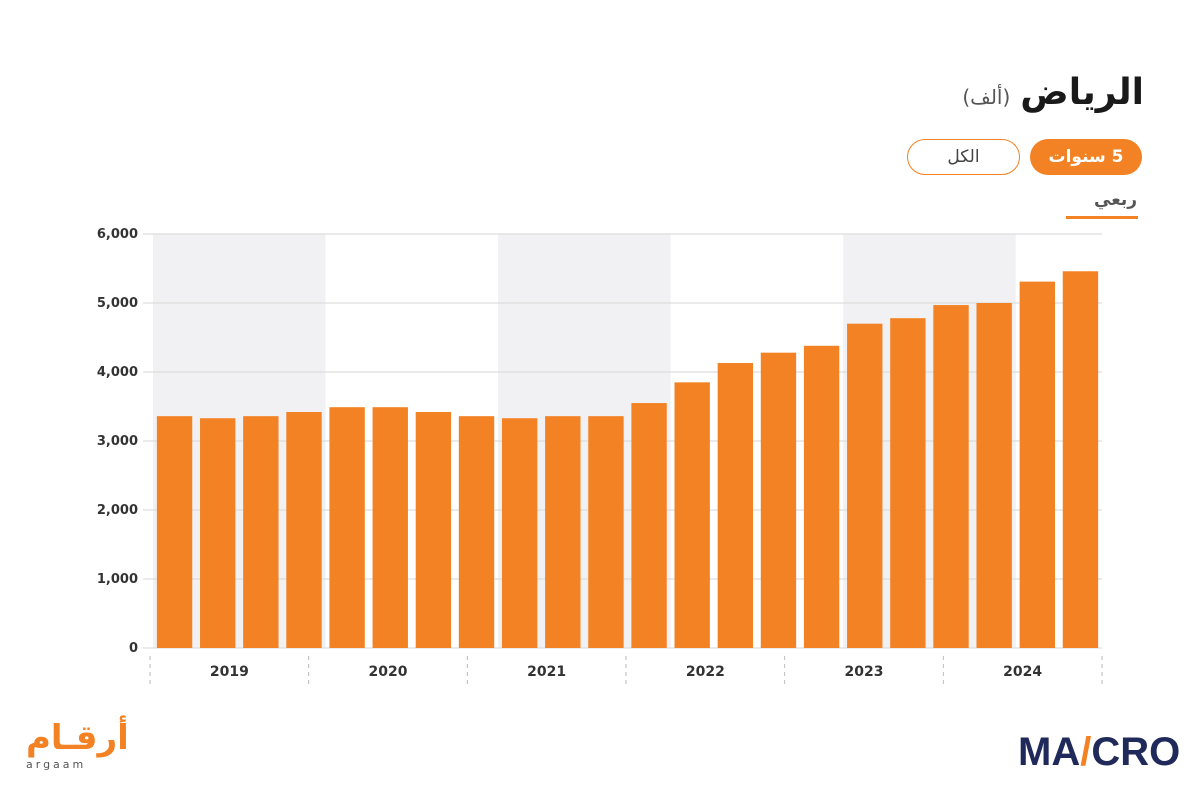 This screenshot has height=794, width=1200. What do you see at coordinates (1049, 752) in the screenshot?
I see `macro-logo-prefix: MA` at bounding box center [1049, 752].